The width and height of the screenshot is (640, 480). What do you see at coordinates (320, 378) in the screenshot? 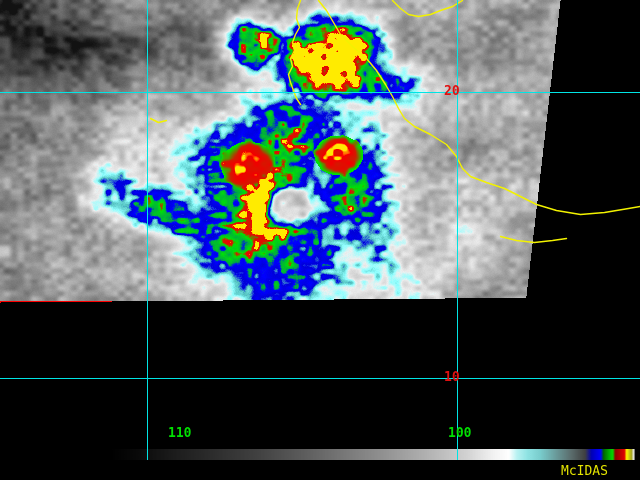
I see `graticule-lat-10n` at bounding box center [320, 378].